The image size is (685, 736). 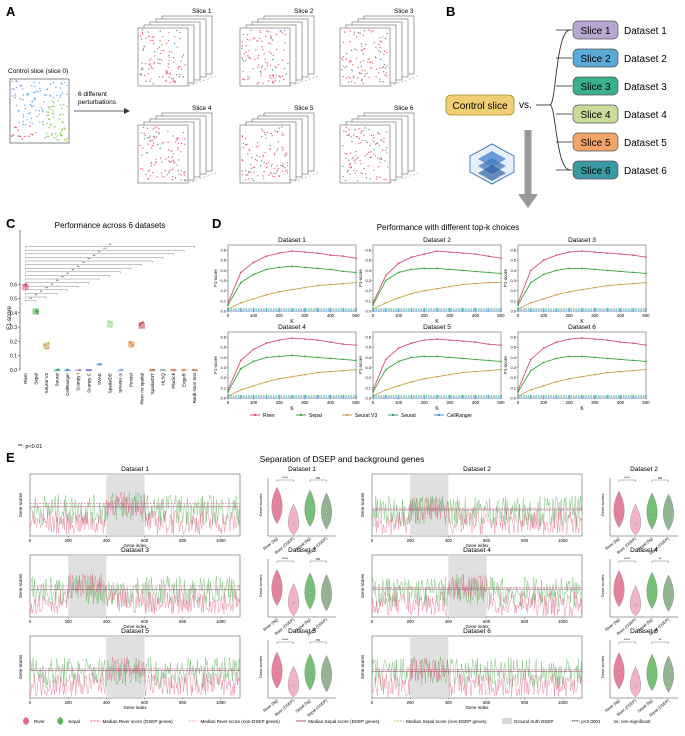 I want to click on control-slice-dots, so click(x=39, y=111).